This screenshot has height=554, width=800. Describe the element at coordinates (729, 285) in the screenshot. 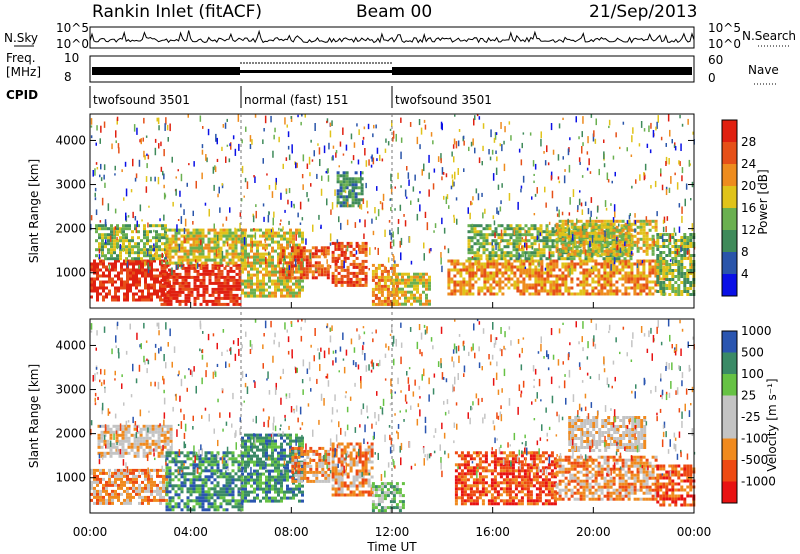

I see `colorbar-swatch` at that location.